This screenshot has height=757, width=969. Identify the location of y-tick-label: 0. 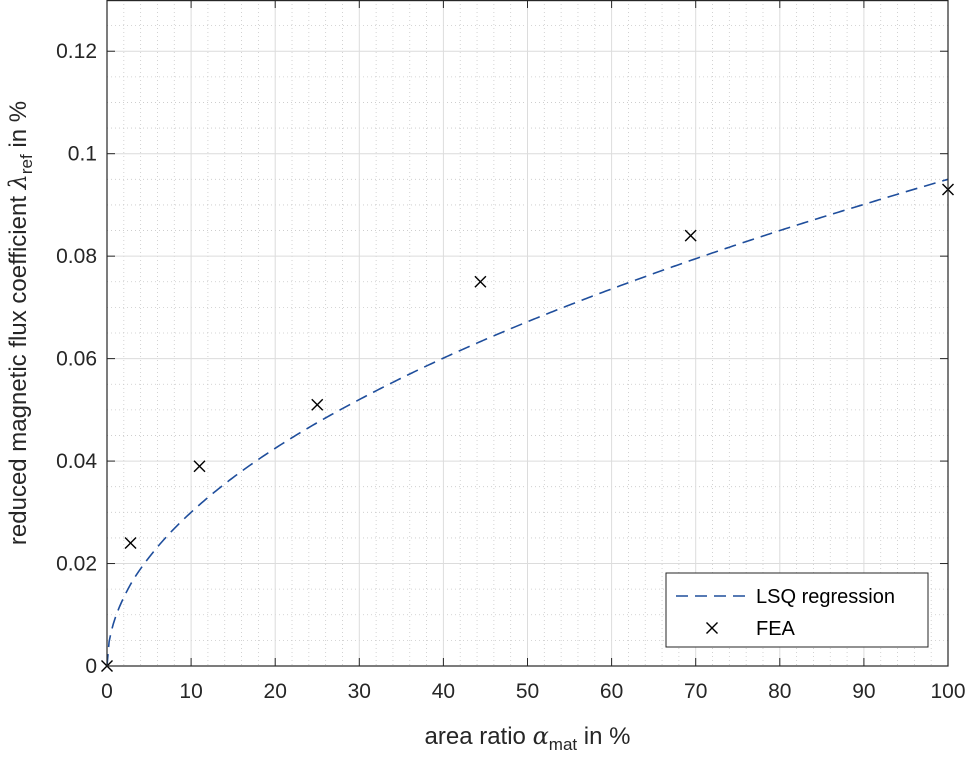
(91, 666).